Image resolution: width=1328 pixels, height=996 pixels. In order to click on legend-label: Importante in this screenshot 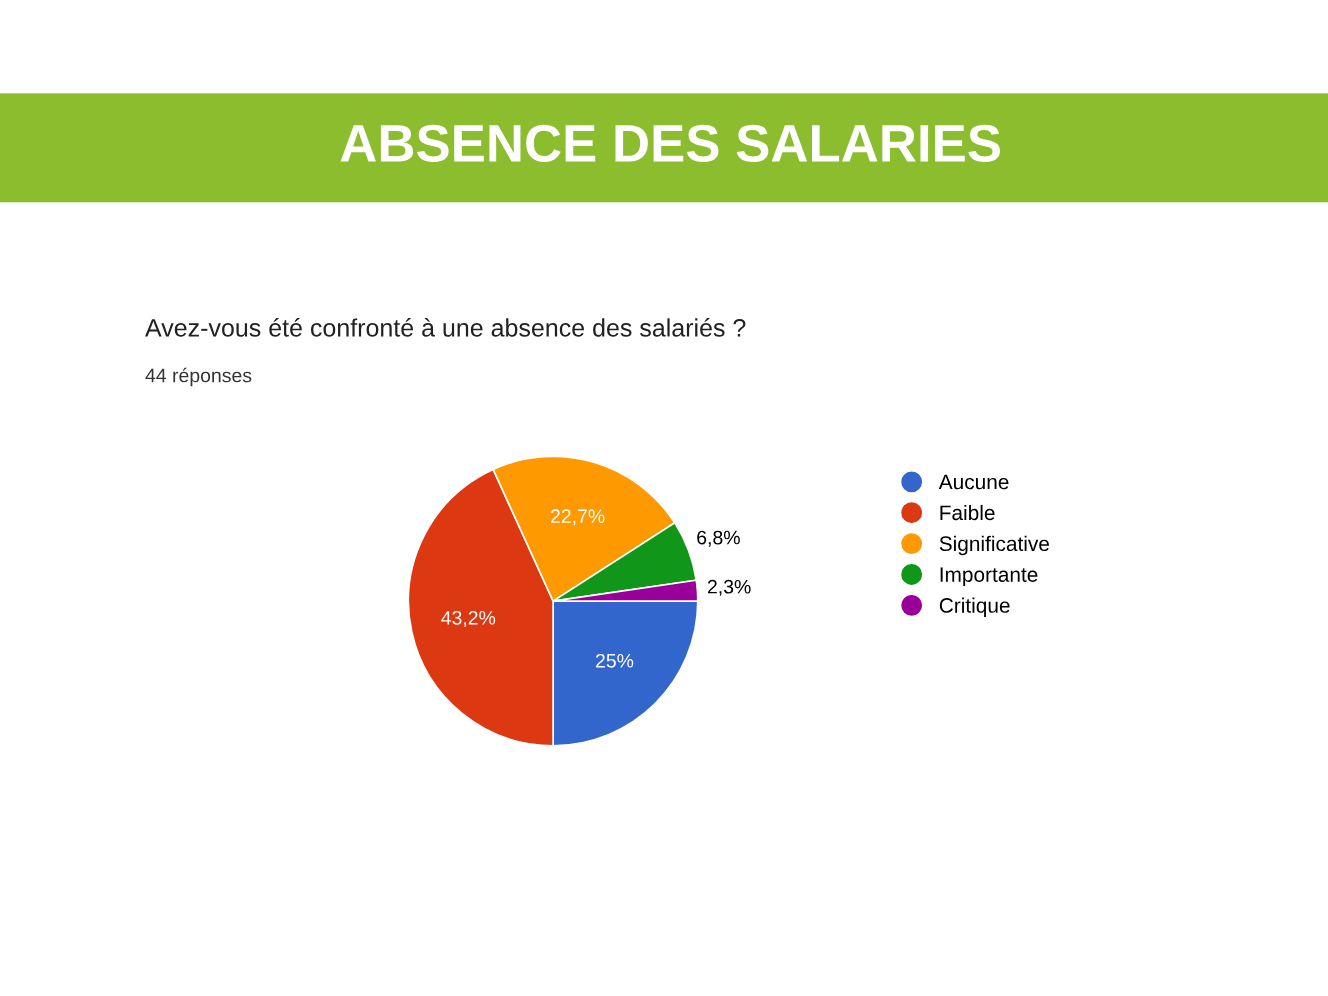, I will do `click(989, 577)`.